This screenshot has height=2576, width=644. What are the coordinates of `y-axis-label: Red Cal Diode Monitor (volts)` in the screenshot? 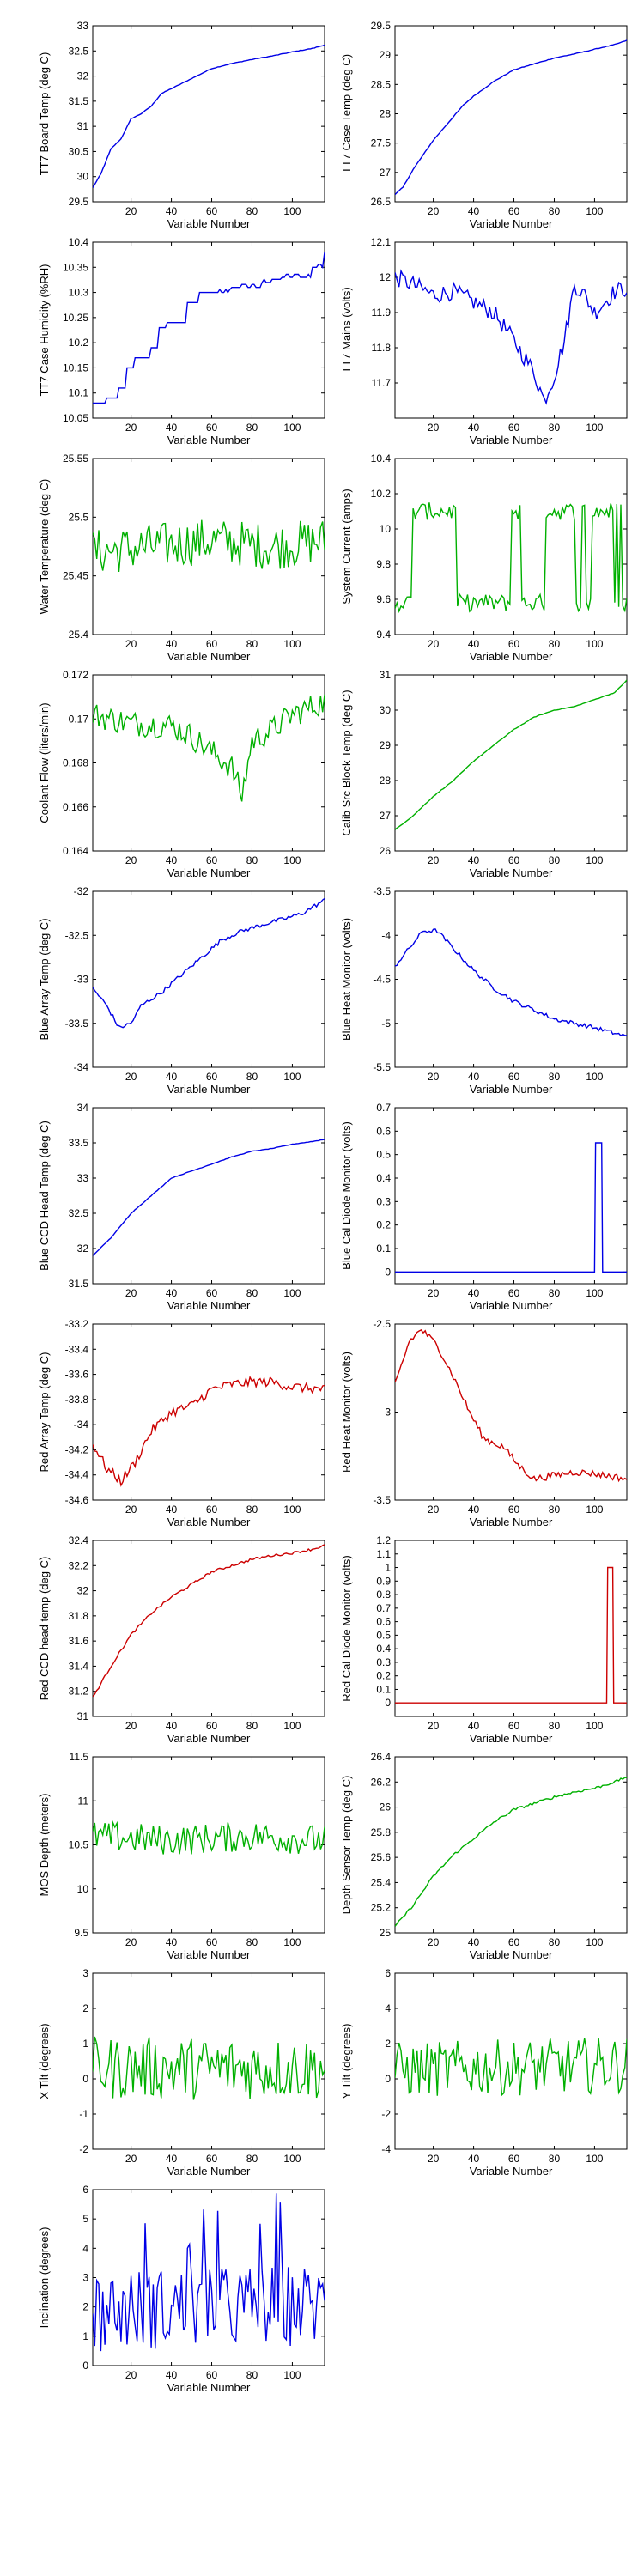 It's located at (346, 1628).